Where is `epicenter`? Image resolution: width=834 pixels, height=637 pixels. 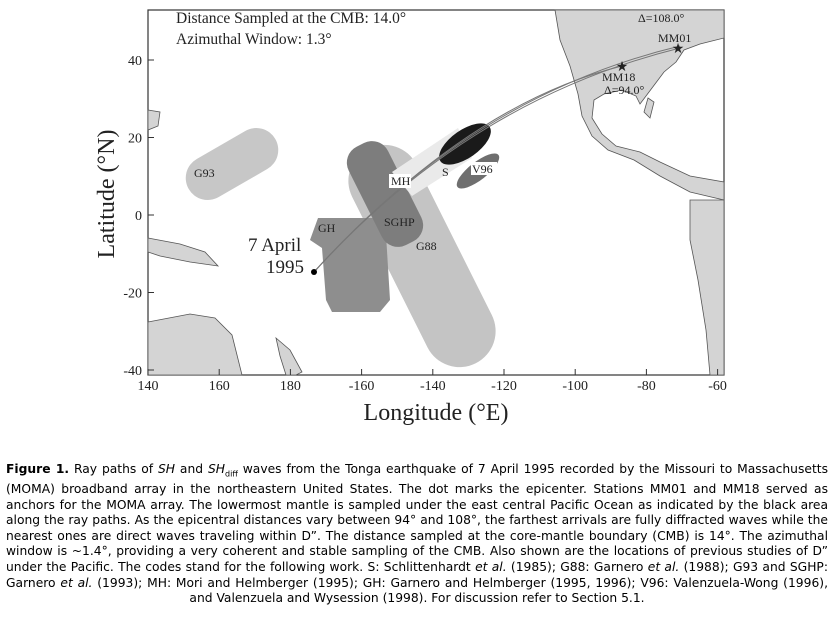 epicenter is located at coordinates (314, 272).